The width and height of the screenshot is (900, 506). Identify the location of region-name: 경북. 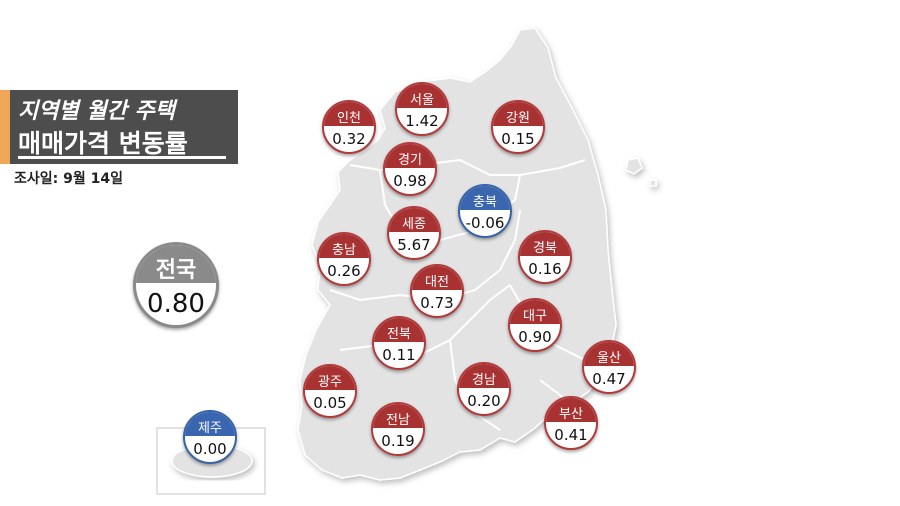
(545, 248).